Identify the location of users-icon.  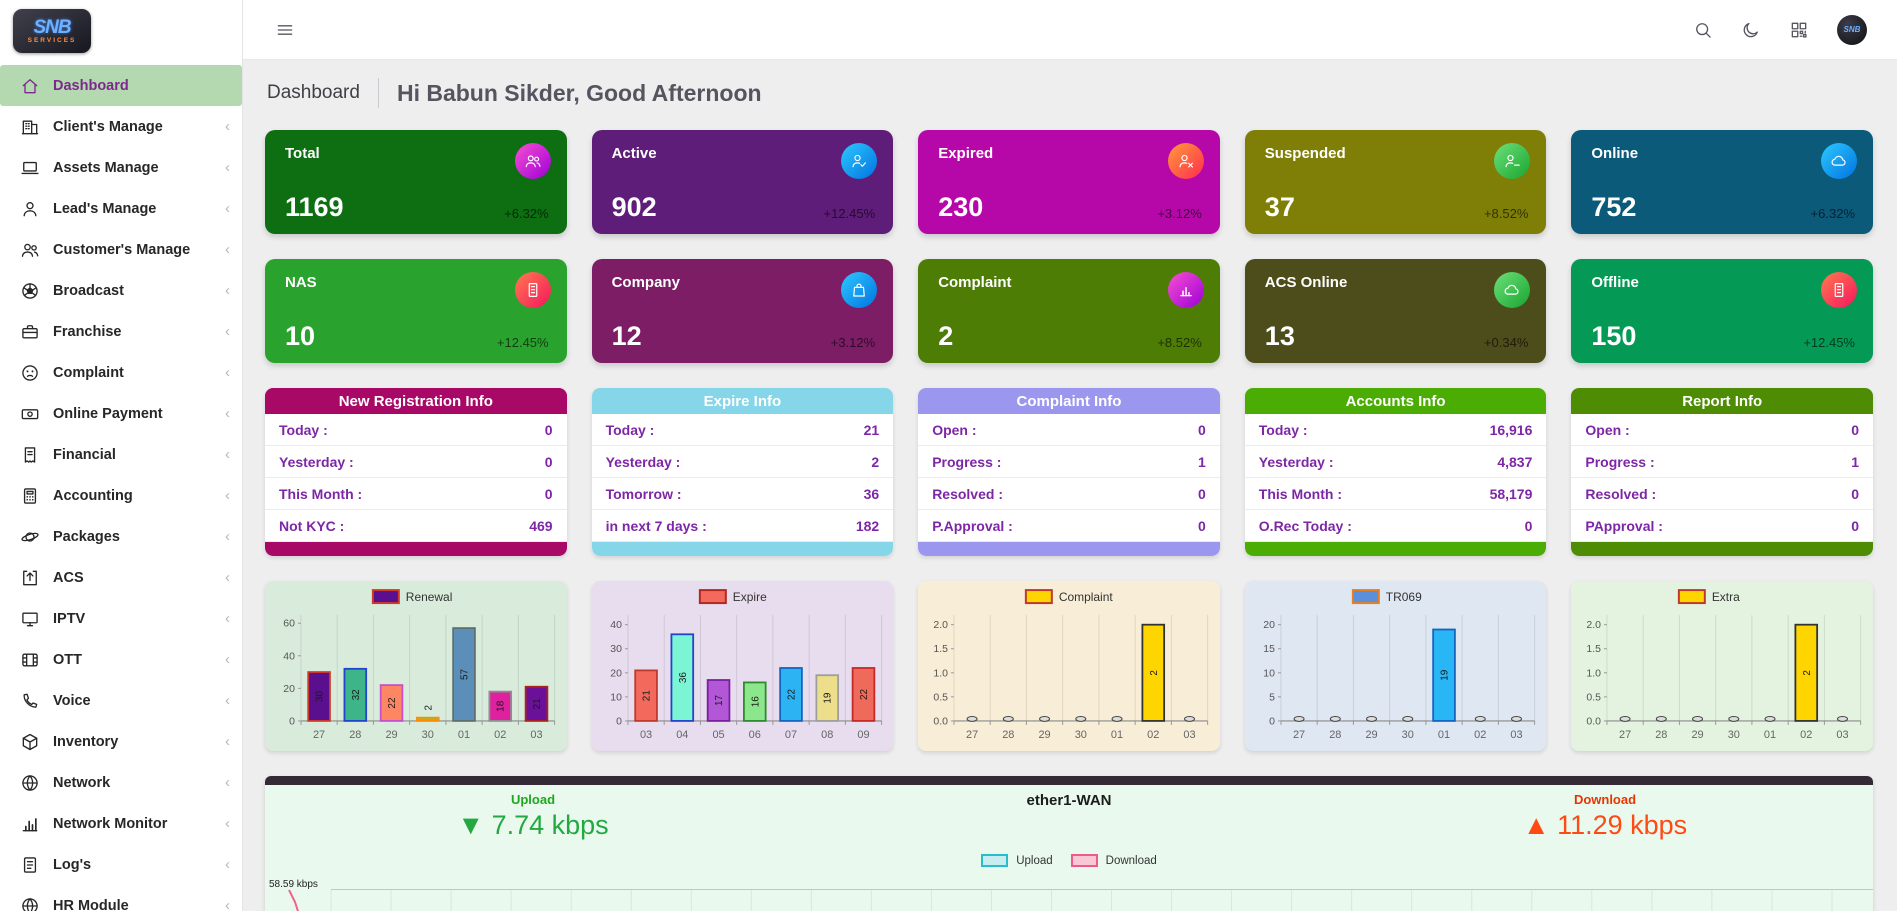
(533, 161).